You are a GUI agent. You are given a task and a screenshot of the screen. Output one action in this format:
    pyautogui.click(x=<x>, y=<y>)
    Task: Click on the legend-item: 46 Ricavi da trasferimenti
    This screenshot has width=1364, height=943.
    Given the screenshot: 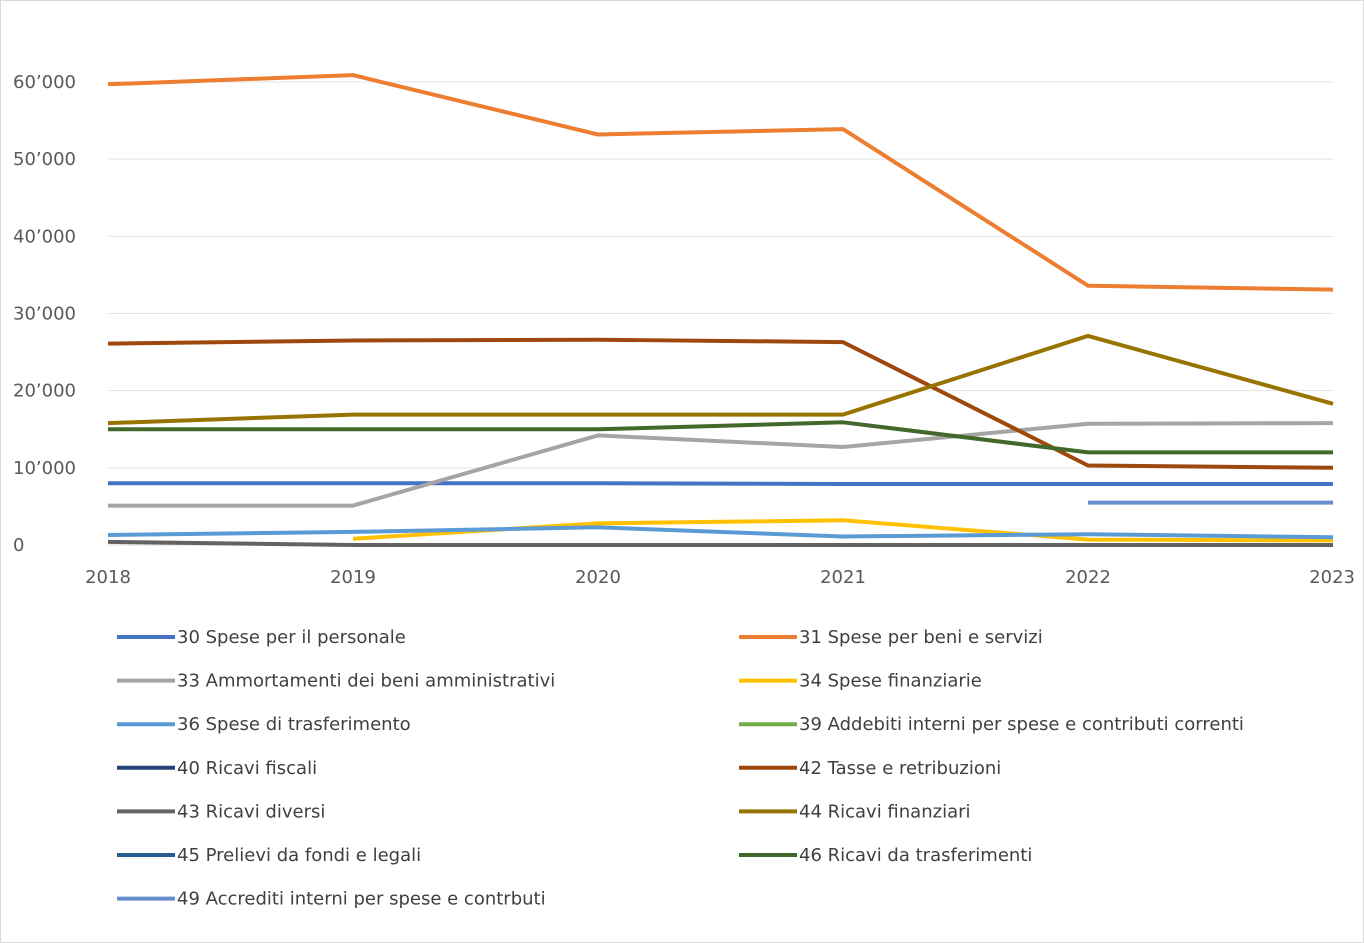 What is the action you would take?
    pyautogui.click(x=885, y=855)
    